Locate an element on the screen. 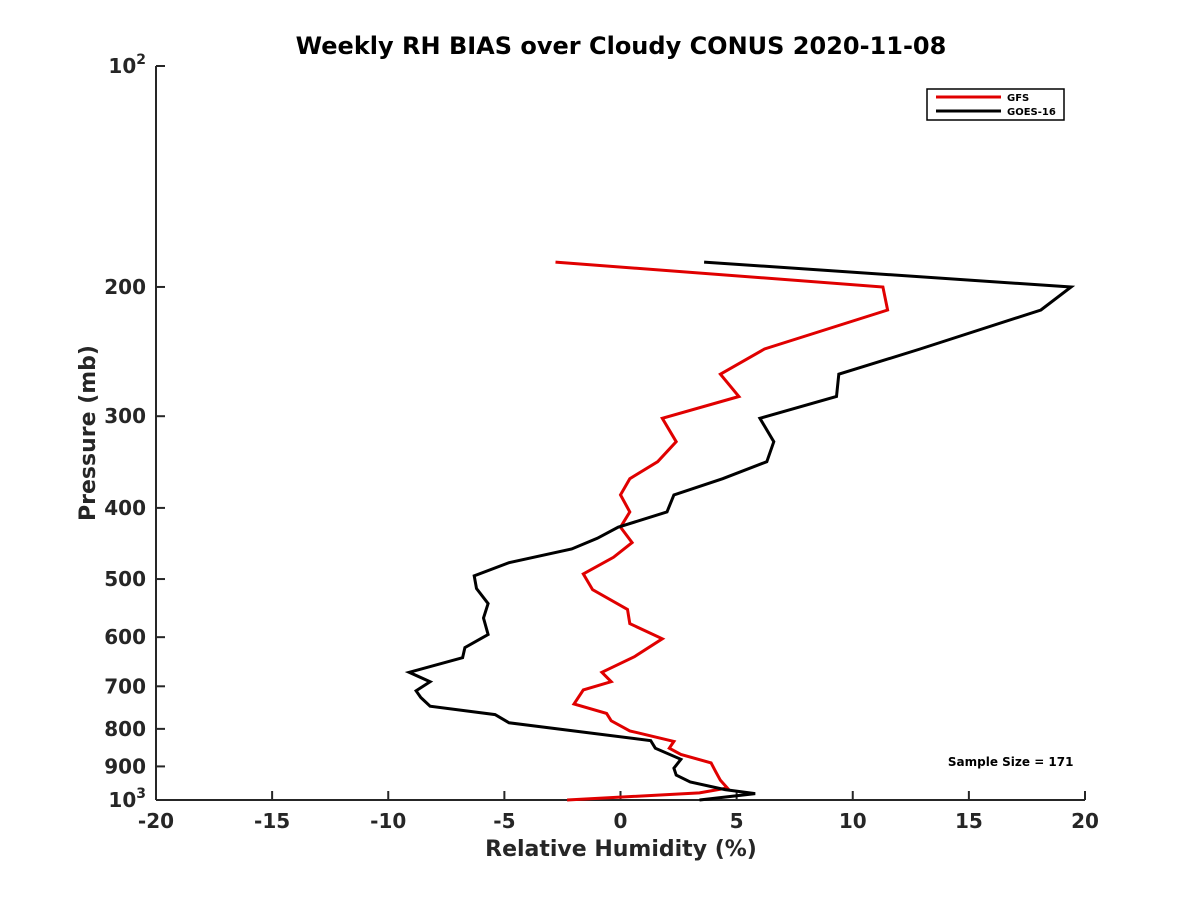  y-tick-label: 300 is located at coordinates (125, 416).